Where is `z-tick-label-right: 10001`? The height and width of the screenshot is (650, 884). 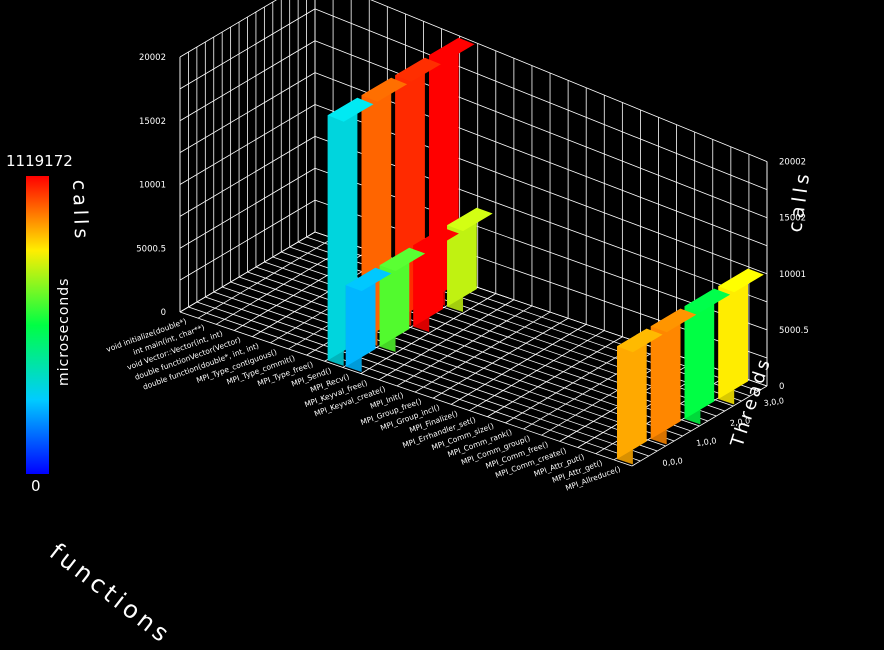 z-tick-label-right: 10001 is located at coordinates (792, 275).